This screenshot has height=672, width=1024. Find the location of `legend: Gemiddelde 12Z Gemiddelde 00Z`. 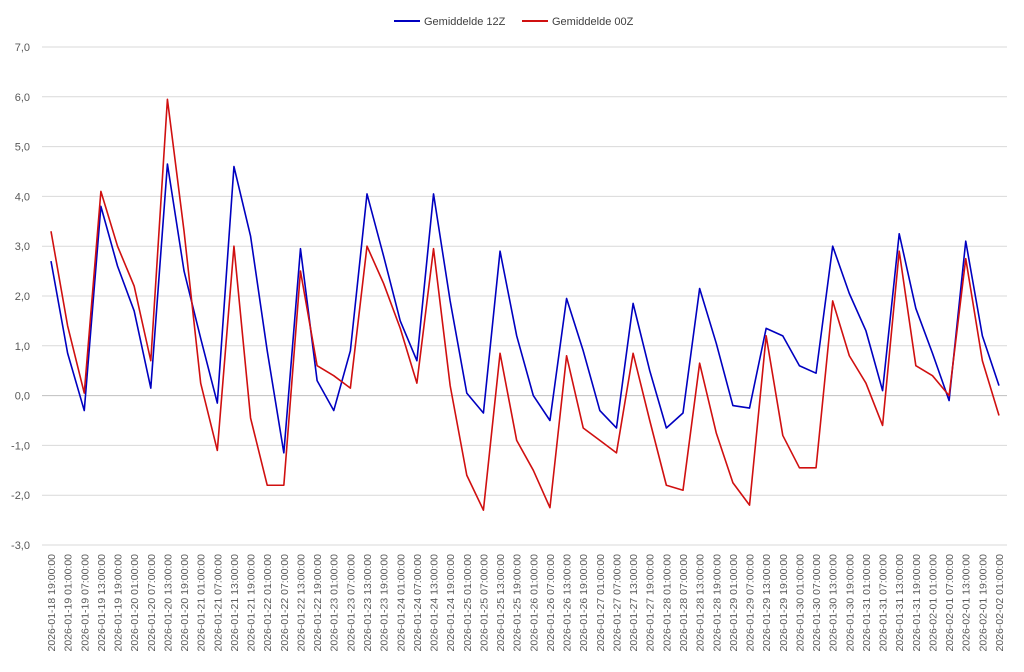

legend: Gemiddelde 12Z Gemiddelde 00Z is located at coordinates (514, 22).